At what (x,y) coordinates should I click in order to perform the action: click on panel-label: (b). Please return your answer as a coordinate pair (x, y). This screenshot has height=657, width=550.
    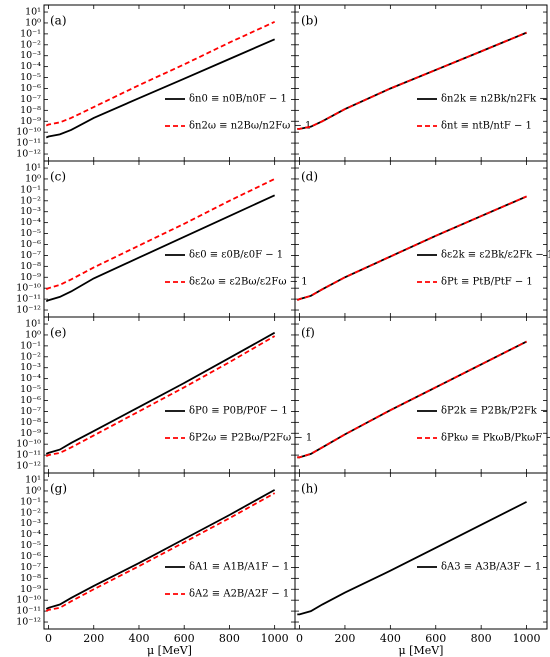
    Looking at the image, I should click on (309, 21).